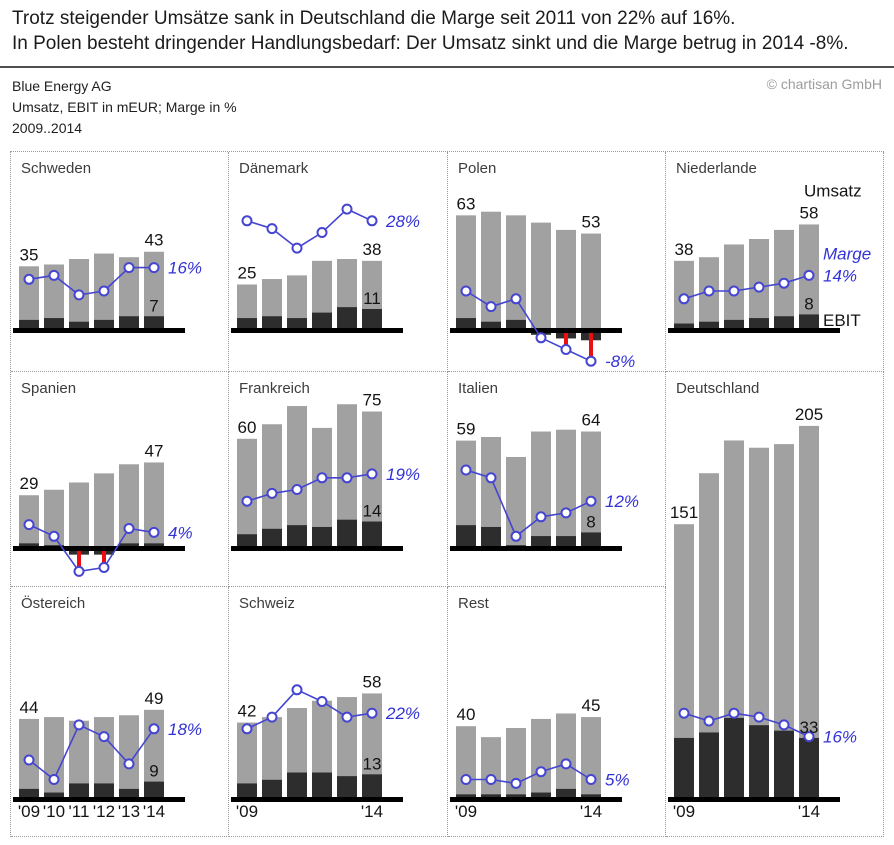 The width and height of the screenshot is (894, 845). I want to click on umsatz-label-first: 63, so click(465, 203).